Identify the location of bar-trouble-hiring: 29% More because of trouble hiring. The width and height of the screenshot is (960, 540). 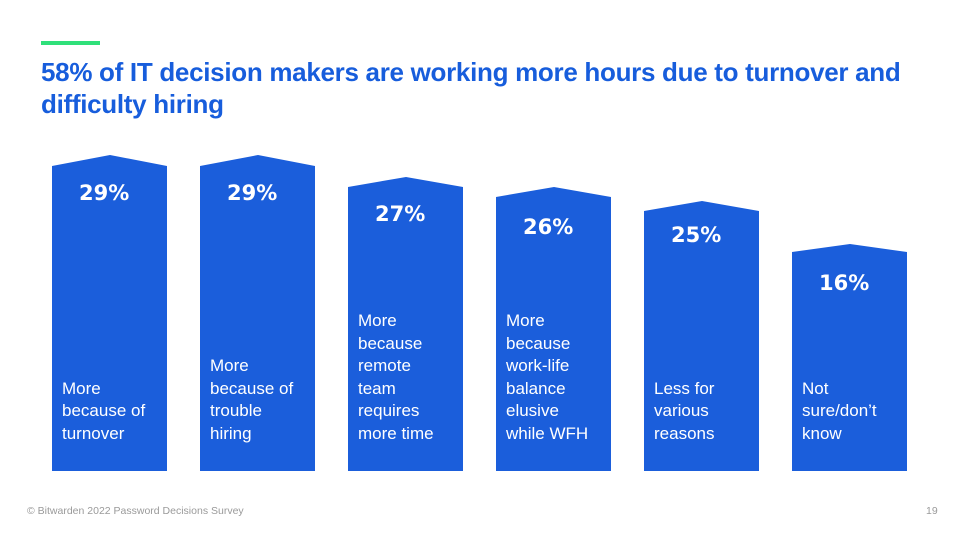
(257, 313).